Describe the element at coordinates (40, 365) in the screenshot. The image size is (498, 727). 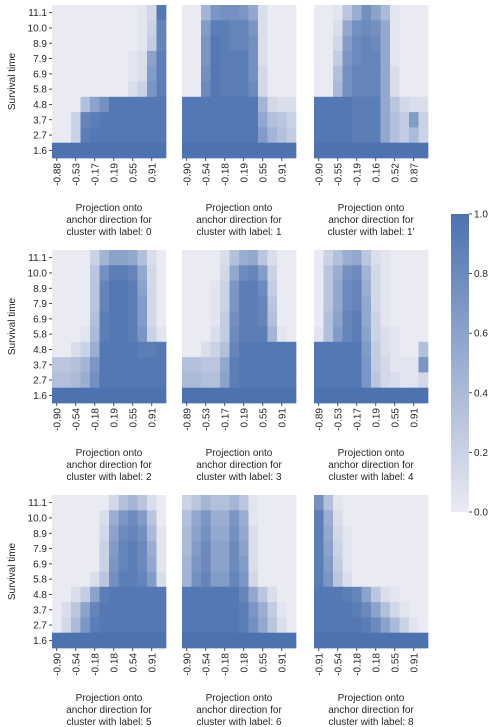
I see `y-tick-label: 3.7` at that location.